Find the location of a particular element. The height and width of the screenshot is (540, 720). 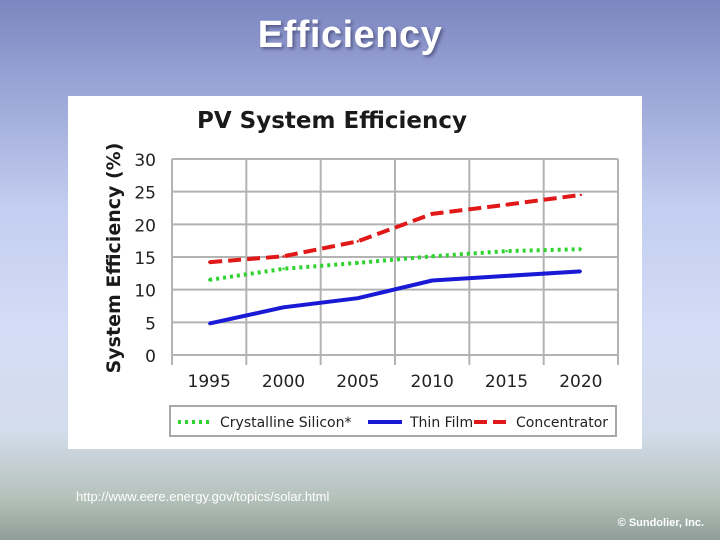

x-tick-label: 1995 is located at coordinates (209, 382).